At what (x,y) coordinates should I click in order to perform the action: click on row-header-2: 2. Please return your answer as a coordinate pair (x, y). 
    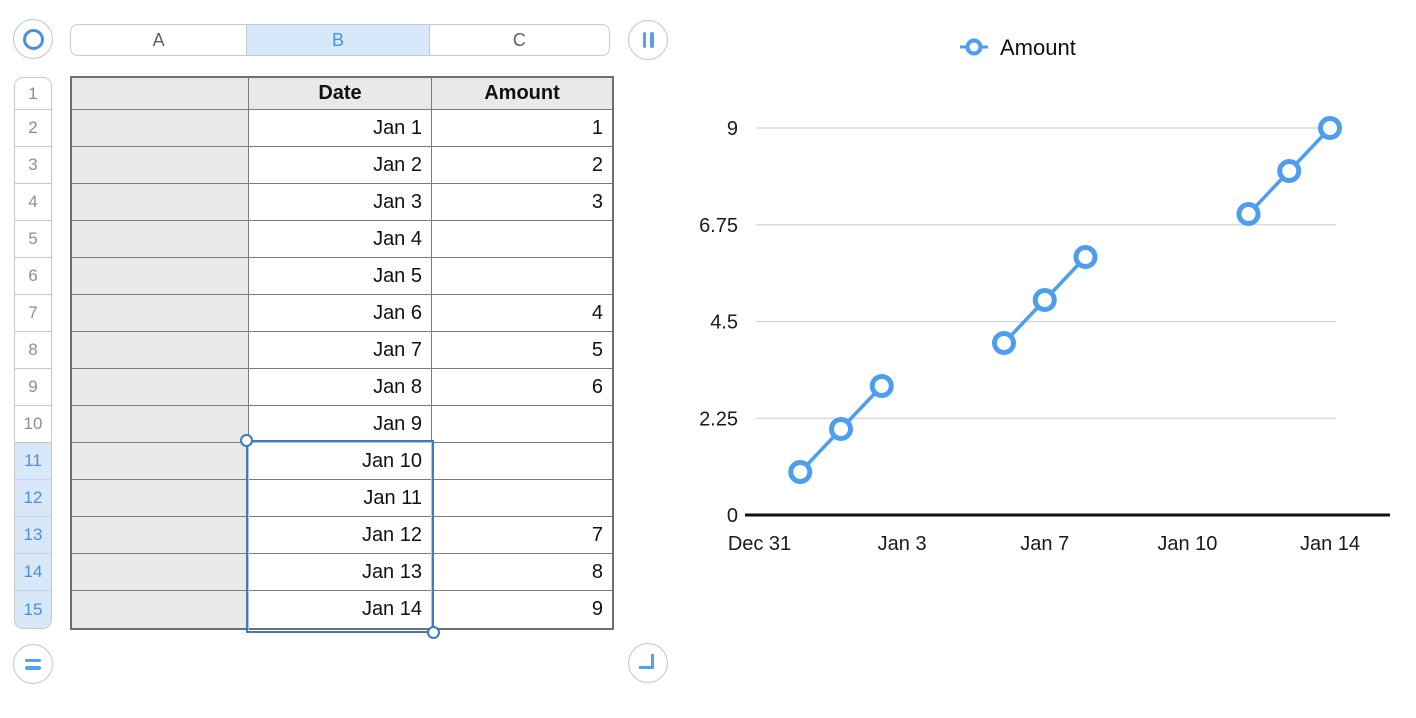
    Looking at the image, I should click on (33, 128).